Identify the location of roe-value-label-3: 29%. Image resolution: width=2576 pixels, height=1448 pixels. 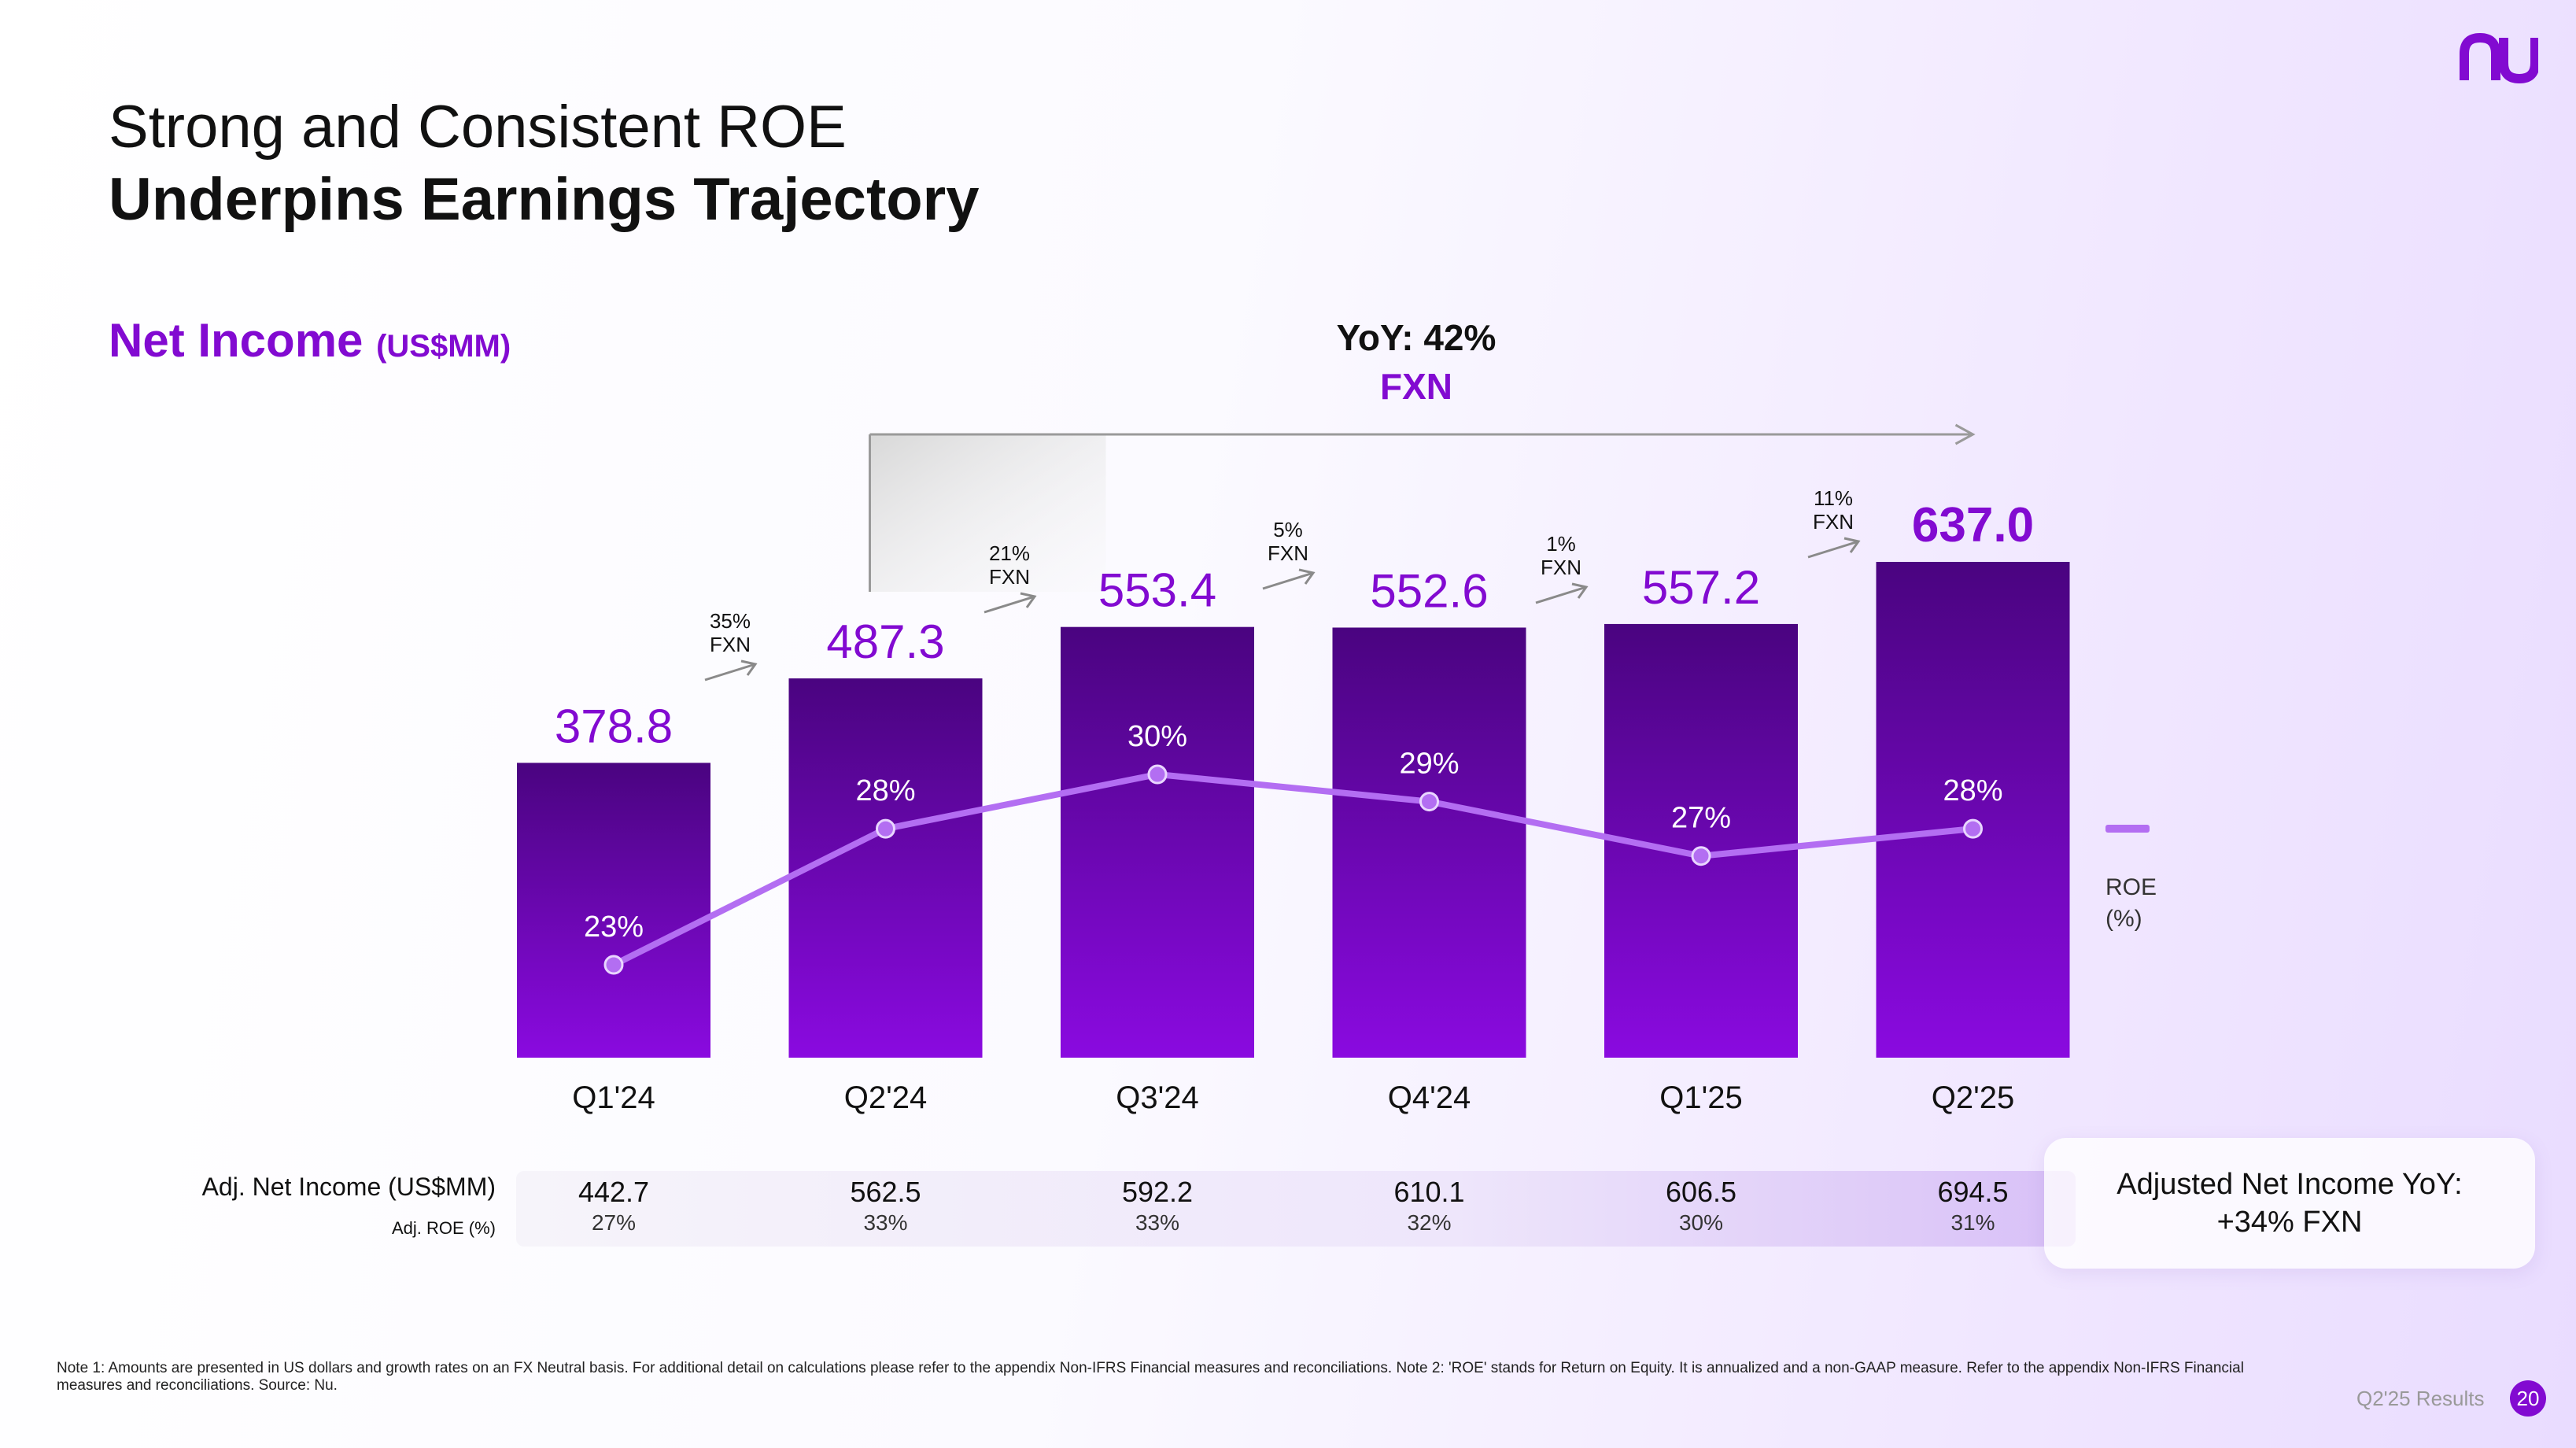
(1429, 764).